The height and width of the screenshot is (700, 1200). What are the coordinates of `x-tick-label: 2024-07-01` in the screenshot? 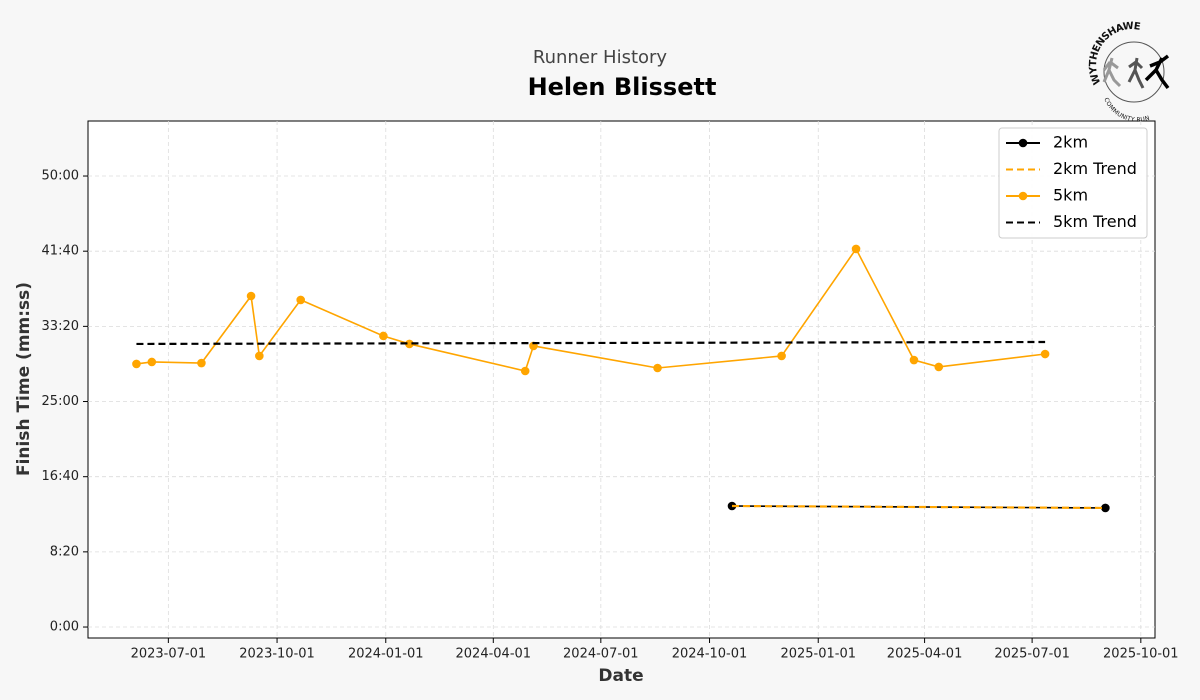 It's located at (601, 654).